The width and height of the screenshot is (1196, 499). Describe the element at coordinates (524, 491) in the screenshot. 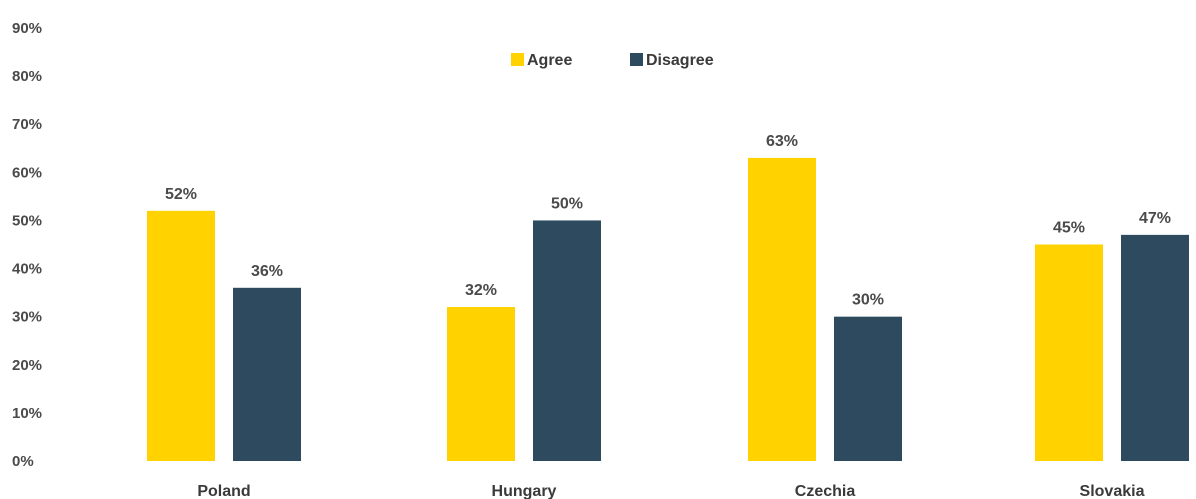

I see `x-tick-label: Hungary` at that location.